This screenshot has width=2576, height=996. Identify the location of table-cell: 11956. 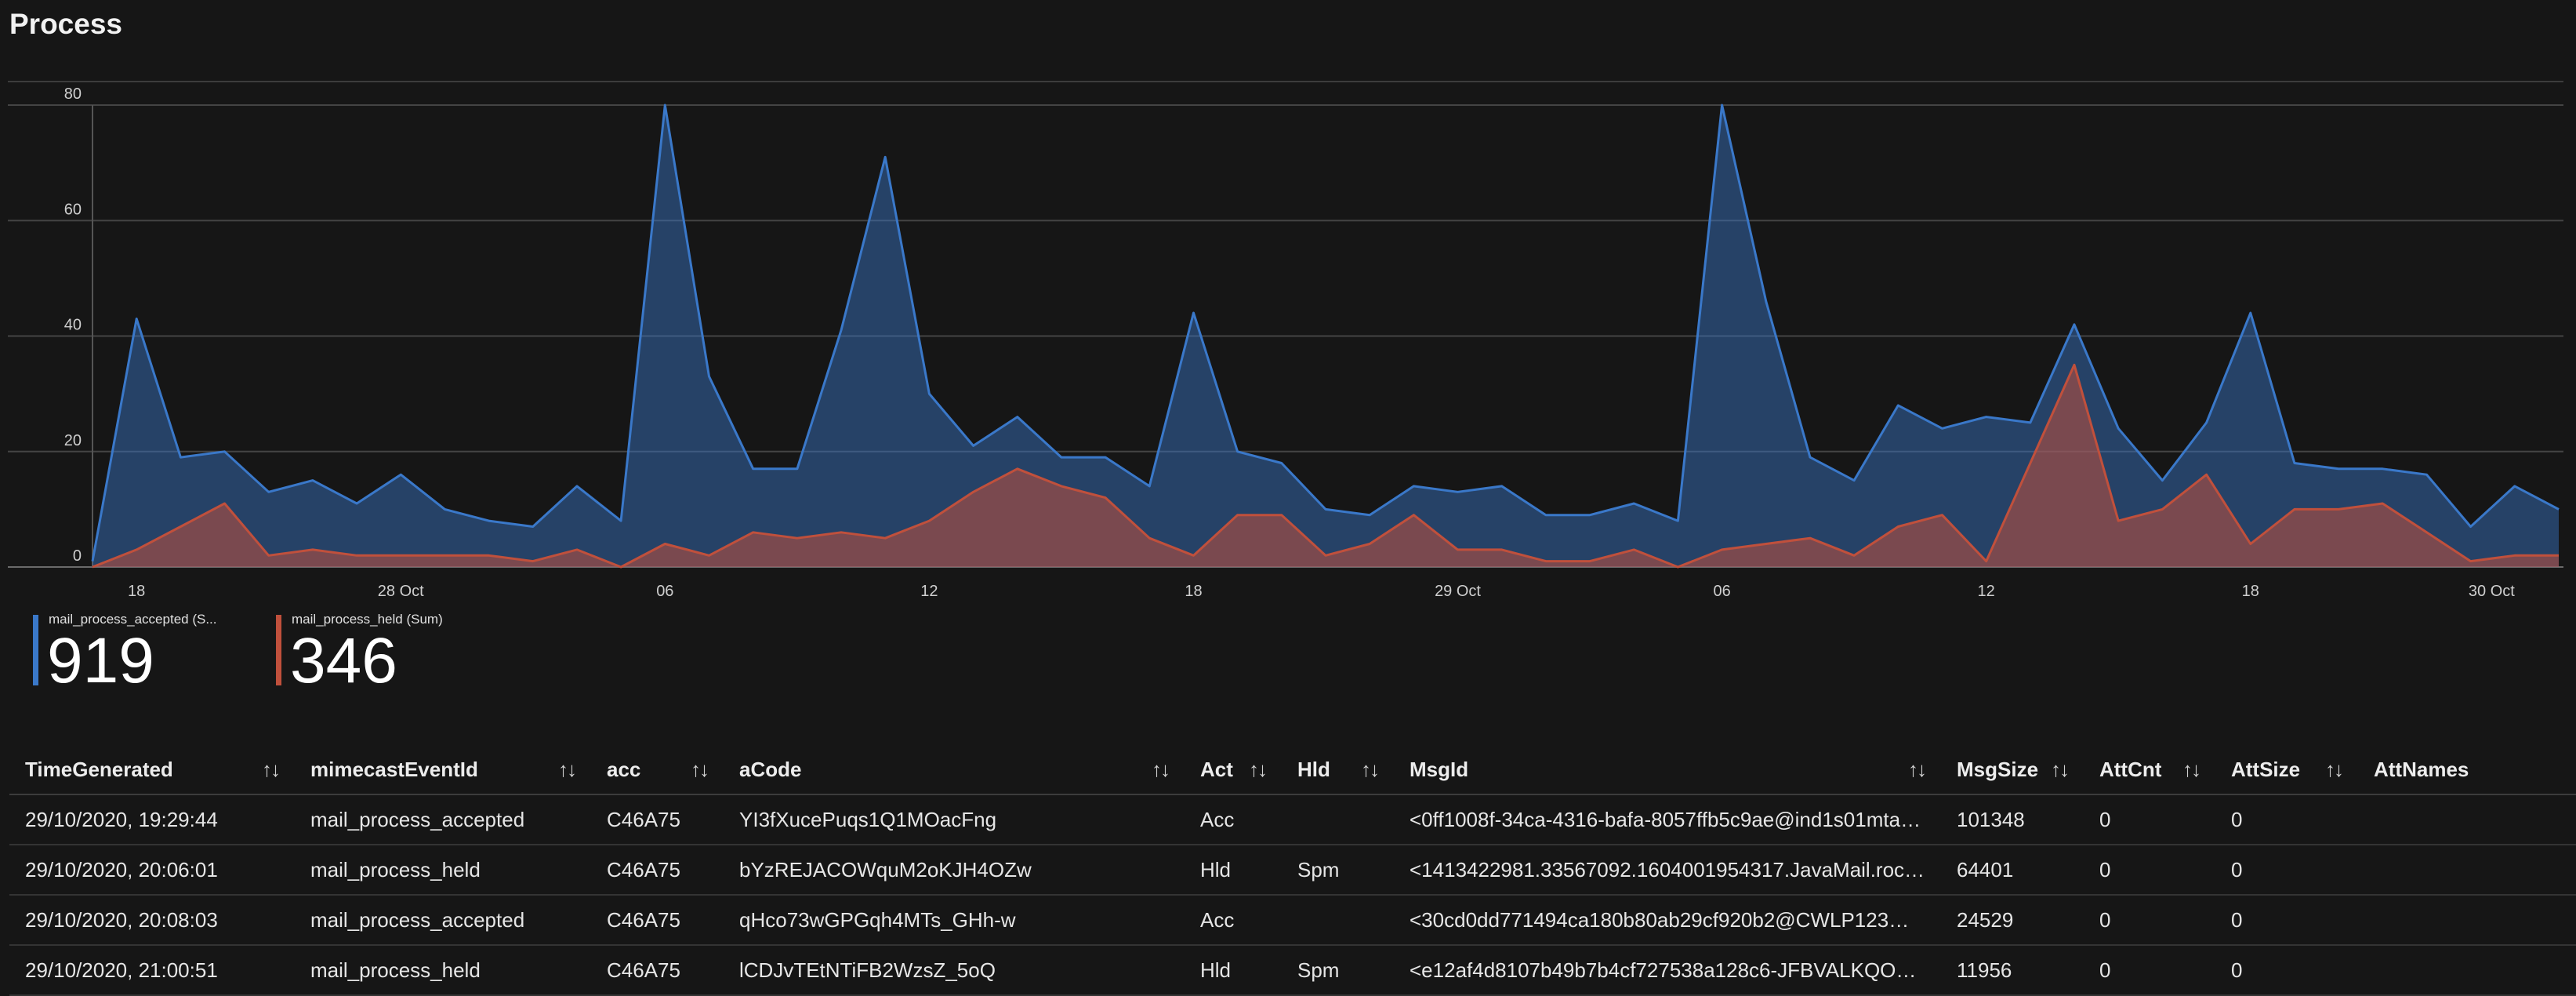
(2013, 970).